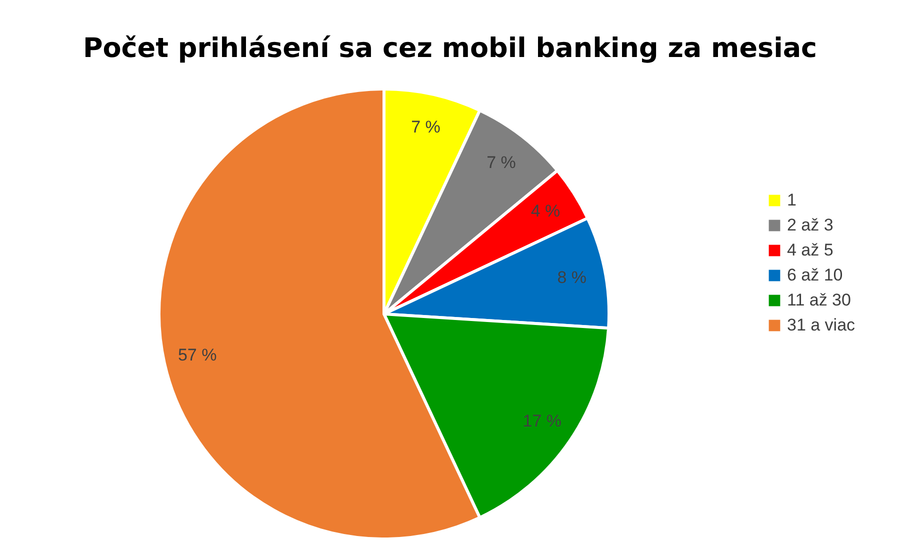 Image resolution: width=900 pixels, height=550 pixels. I want to click on data-label: 4 %, so click(545, 211).